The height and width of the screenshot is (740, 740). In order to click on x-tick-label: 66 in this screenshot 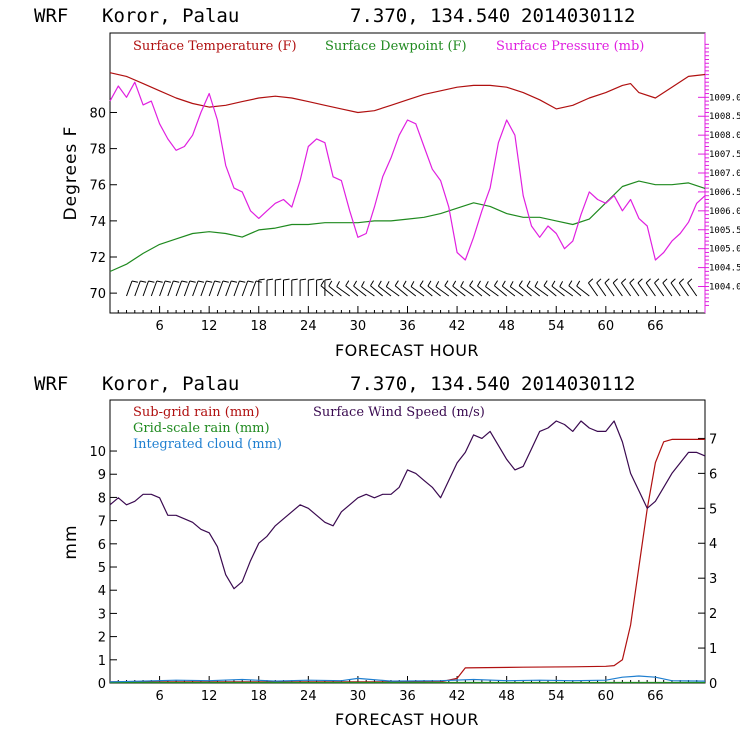, I will do `click(655, 696)`.